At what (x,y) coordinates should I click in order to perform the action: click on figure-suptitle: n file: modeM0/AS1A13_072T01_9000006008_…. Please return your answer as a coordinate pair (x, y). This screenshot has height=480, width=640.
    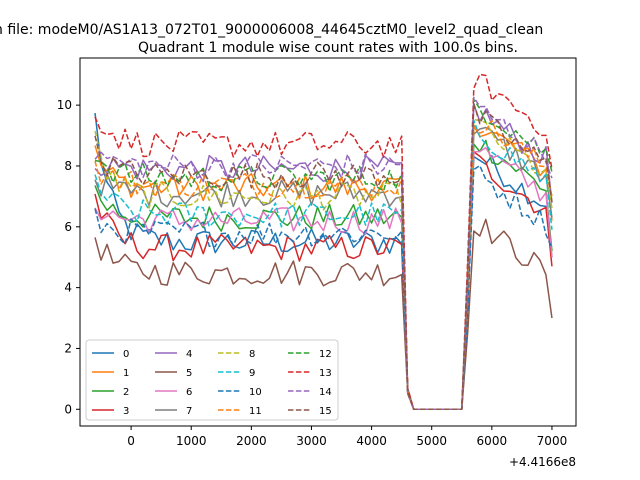
    Looking at the image, I should click on (271, 30).